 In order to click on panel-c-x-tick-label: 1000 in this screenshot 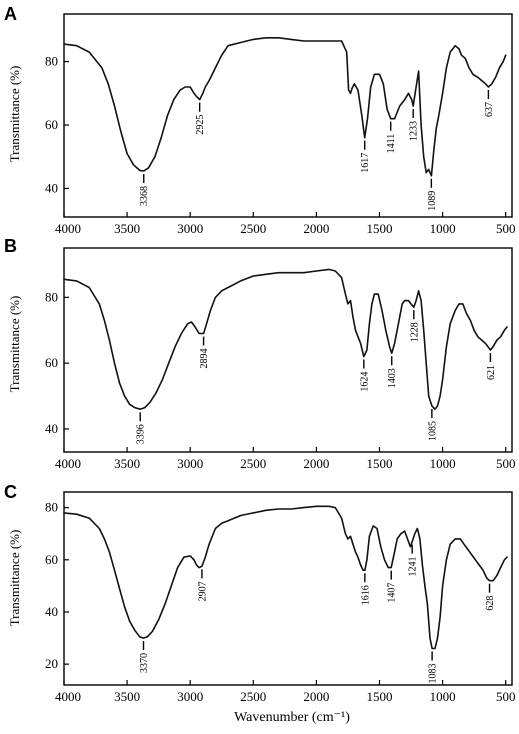, I will do `click(443, 696)`.